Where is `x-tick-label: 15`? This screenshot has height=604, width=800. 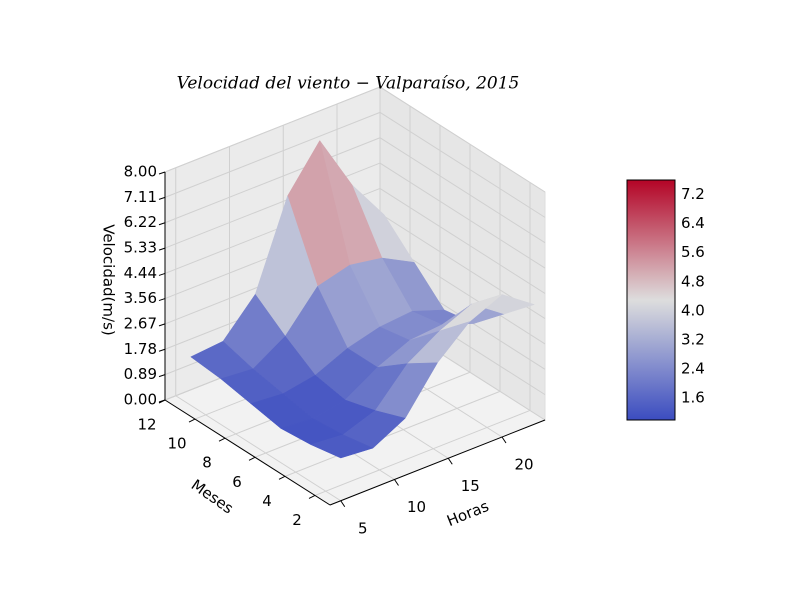 x-tick-label: 15 is located at coordinates (470, 486).